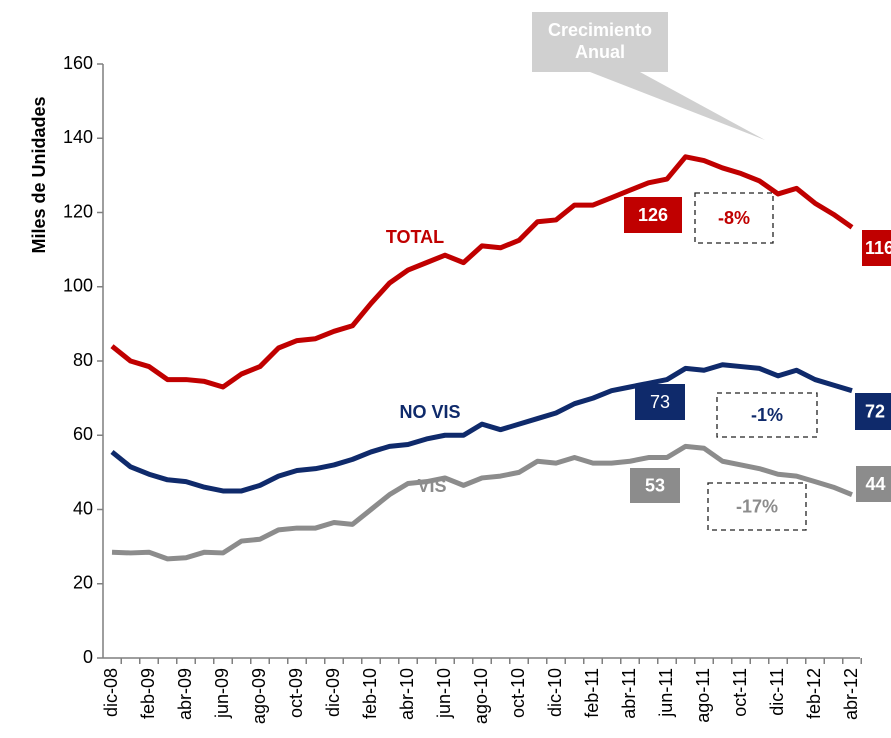  I want to click on x-tick-label: dic-08, so click(111, 692).